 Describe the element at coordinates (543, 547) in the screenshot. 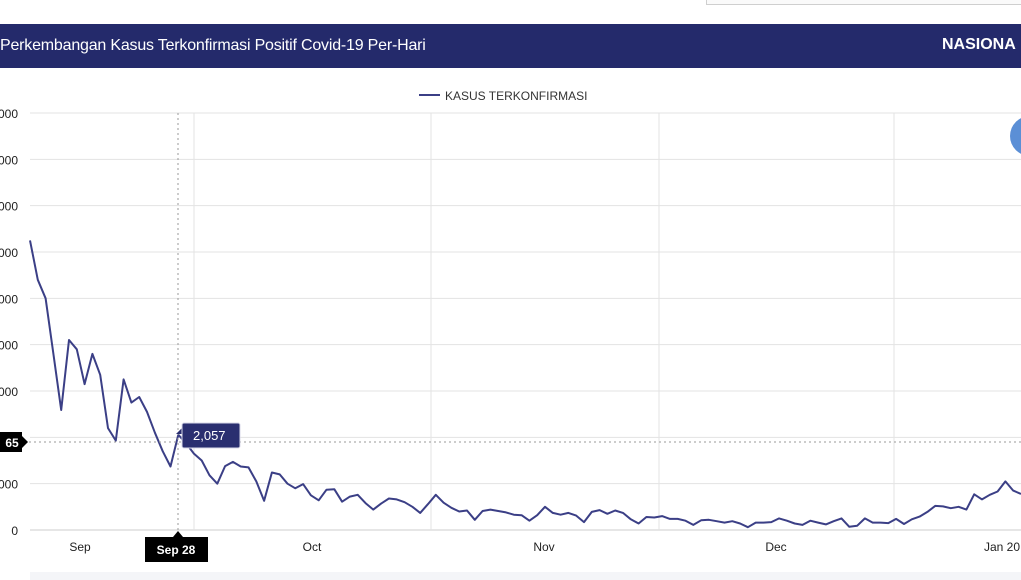

I see `x-tick-label: Nov` at that location.